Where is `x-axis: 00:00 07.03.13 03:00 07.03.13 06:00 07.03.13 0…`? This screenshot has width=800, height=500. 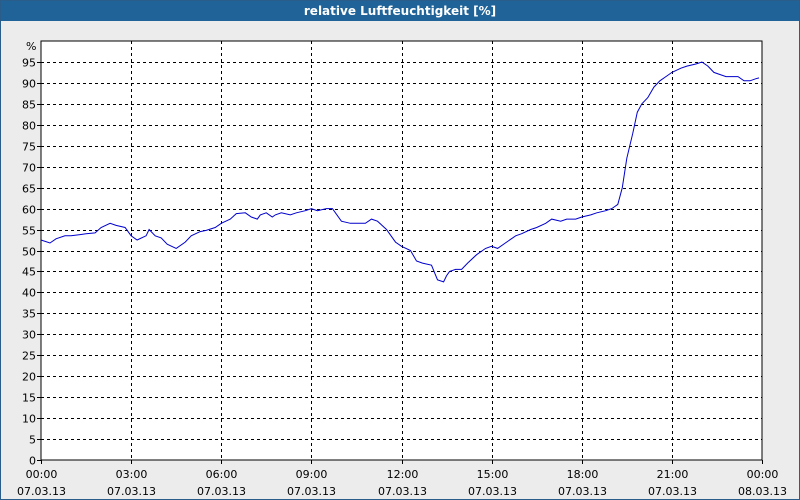 x-axis: 00:00 07.03.13 03:00 07.03.13 06:00 07.03.13 0… is located at coordinates (402, 479).